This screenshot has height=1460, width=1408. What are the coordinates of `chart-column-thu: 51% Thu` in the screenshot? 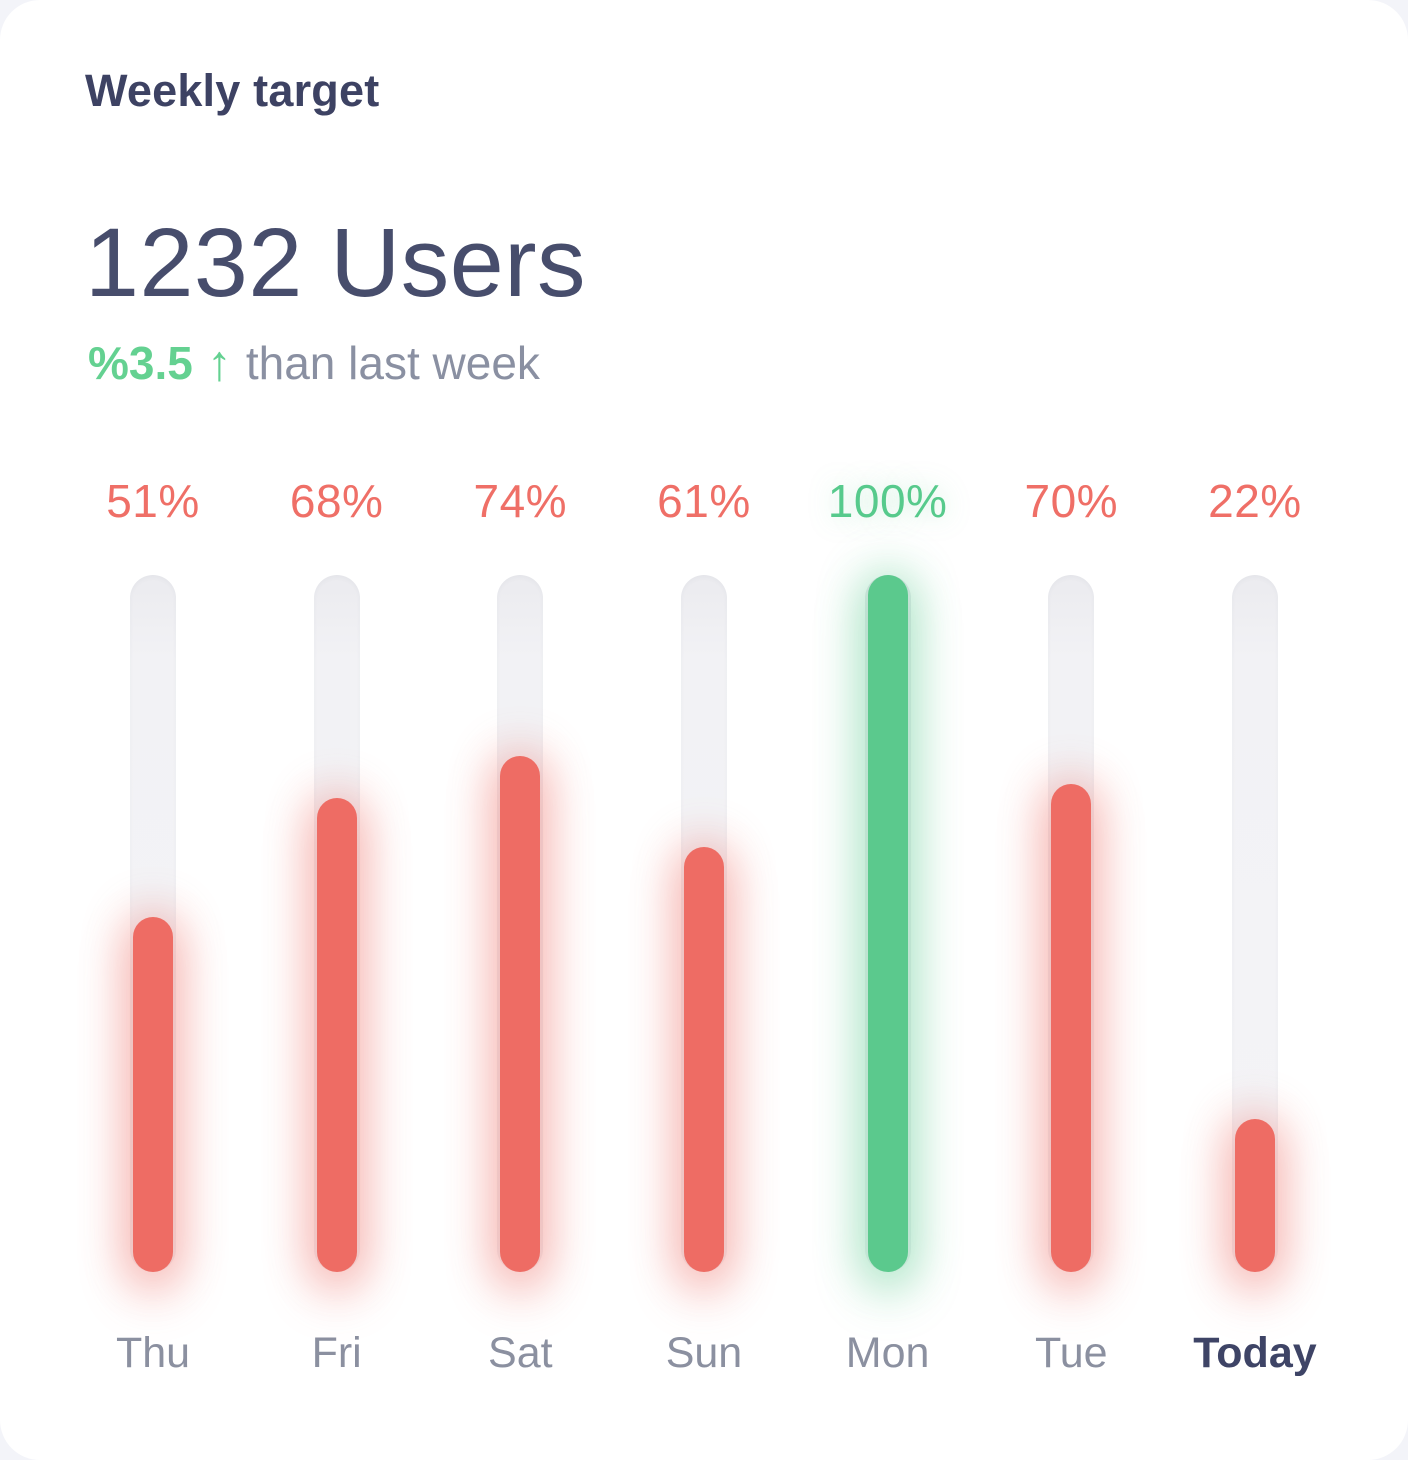 It's located at (153, 925).